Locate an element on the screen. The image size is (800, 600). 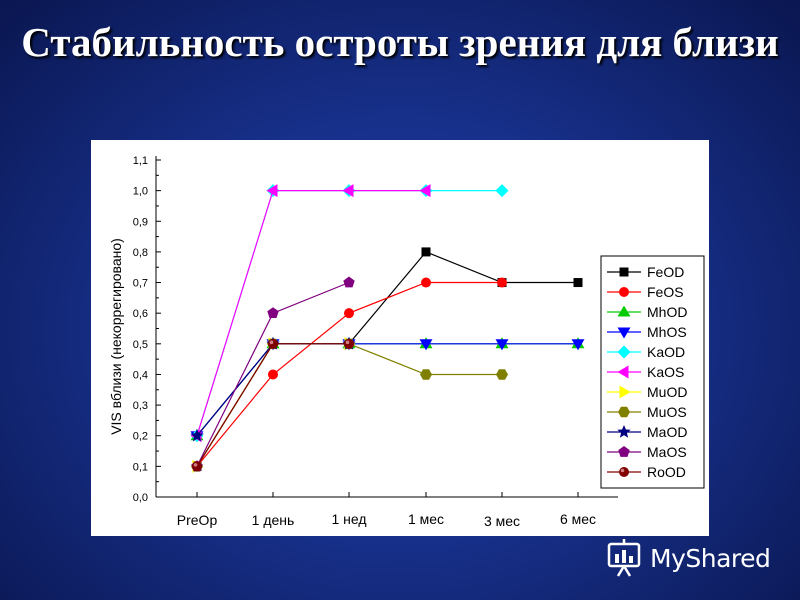
watermark-text: MyShared is located at coordinates (710, 558).